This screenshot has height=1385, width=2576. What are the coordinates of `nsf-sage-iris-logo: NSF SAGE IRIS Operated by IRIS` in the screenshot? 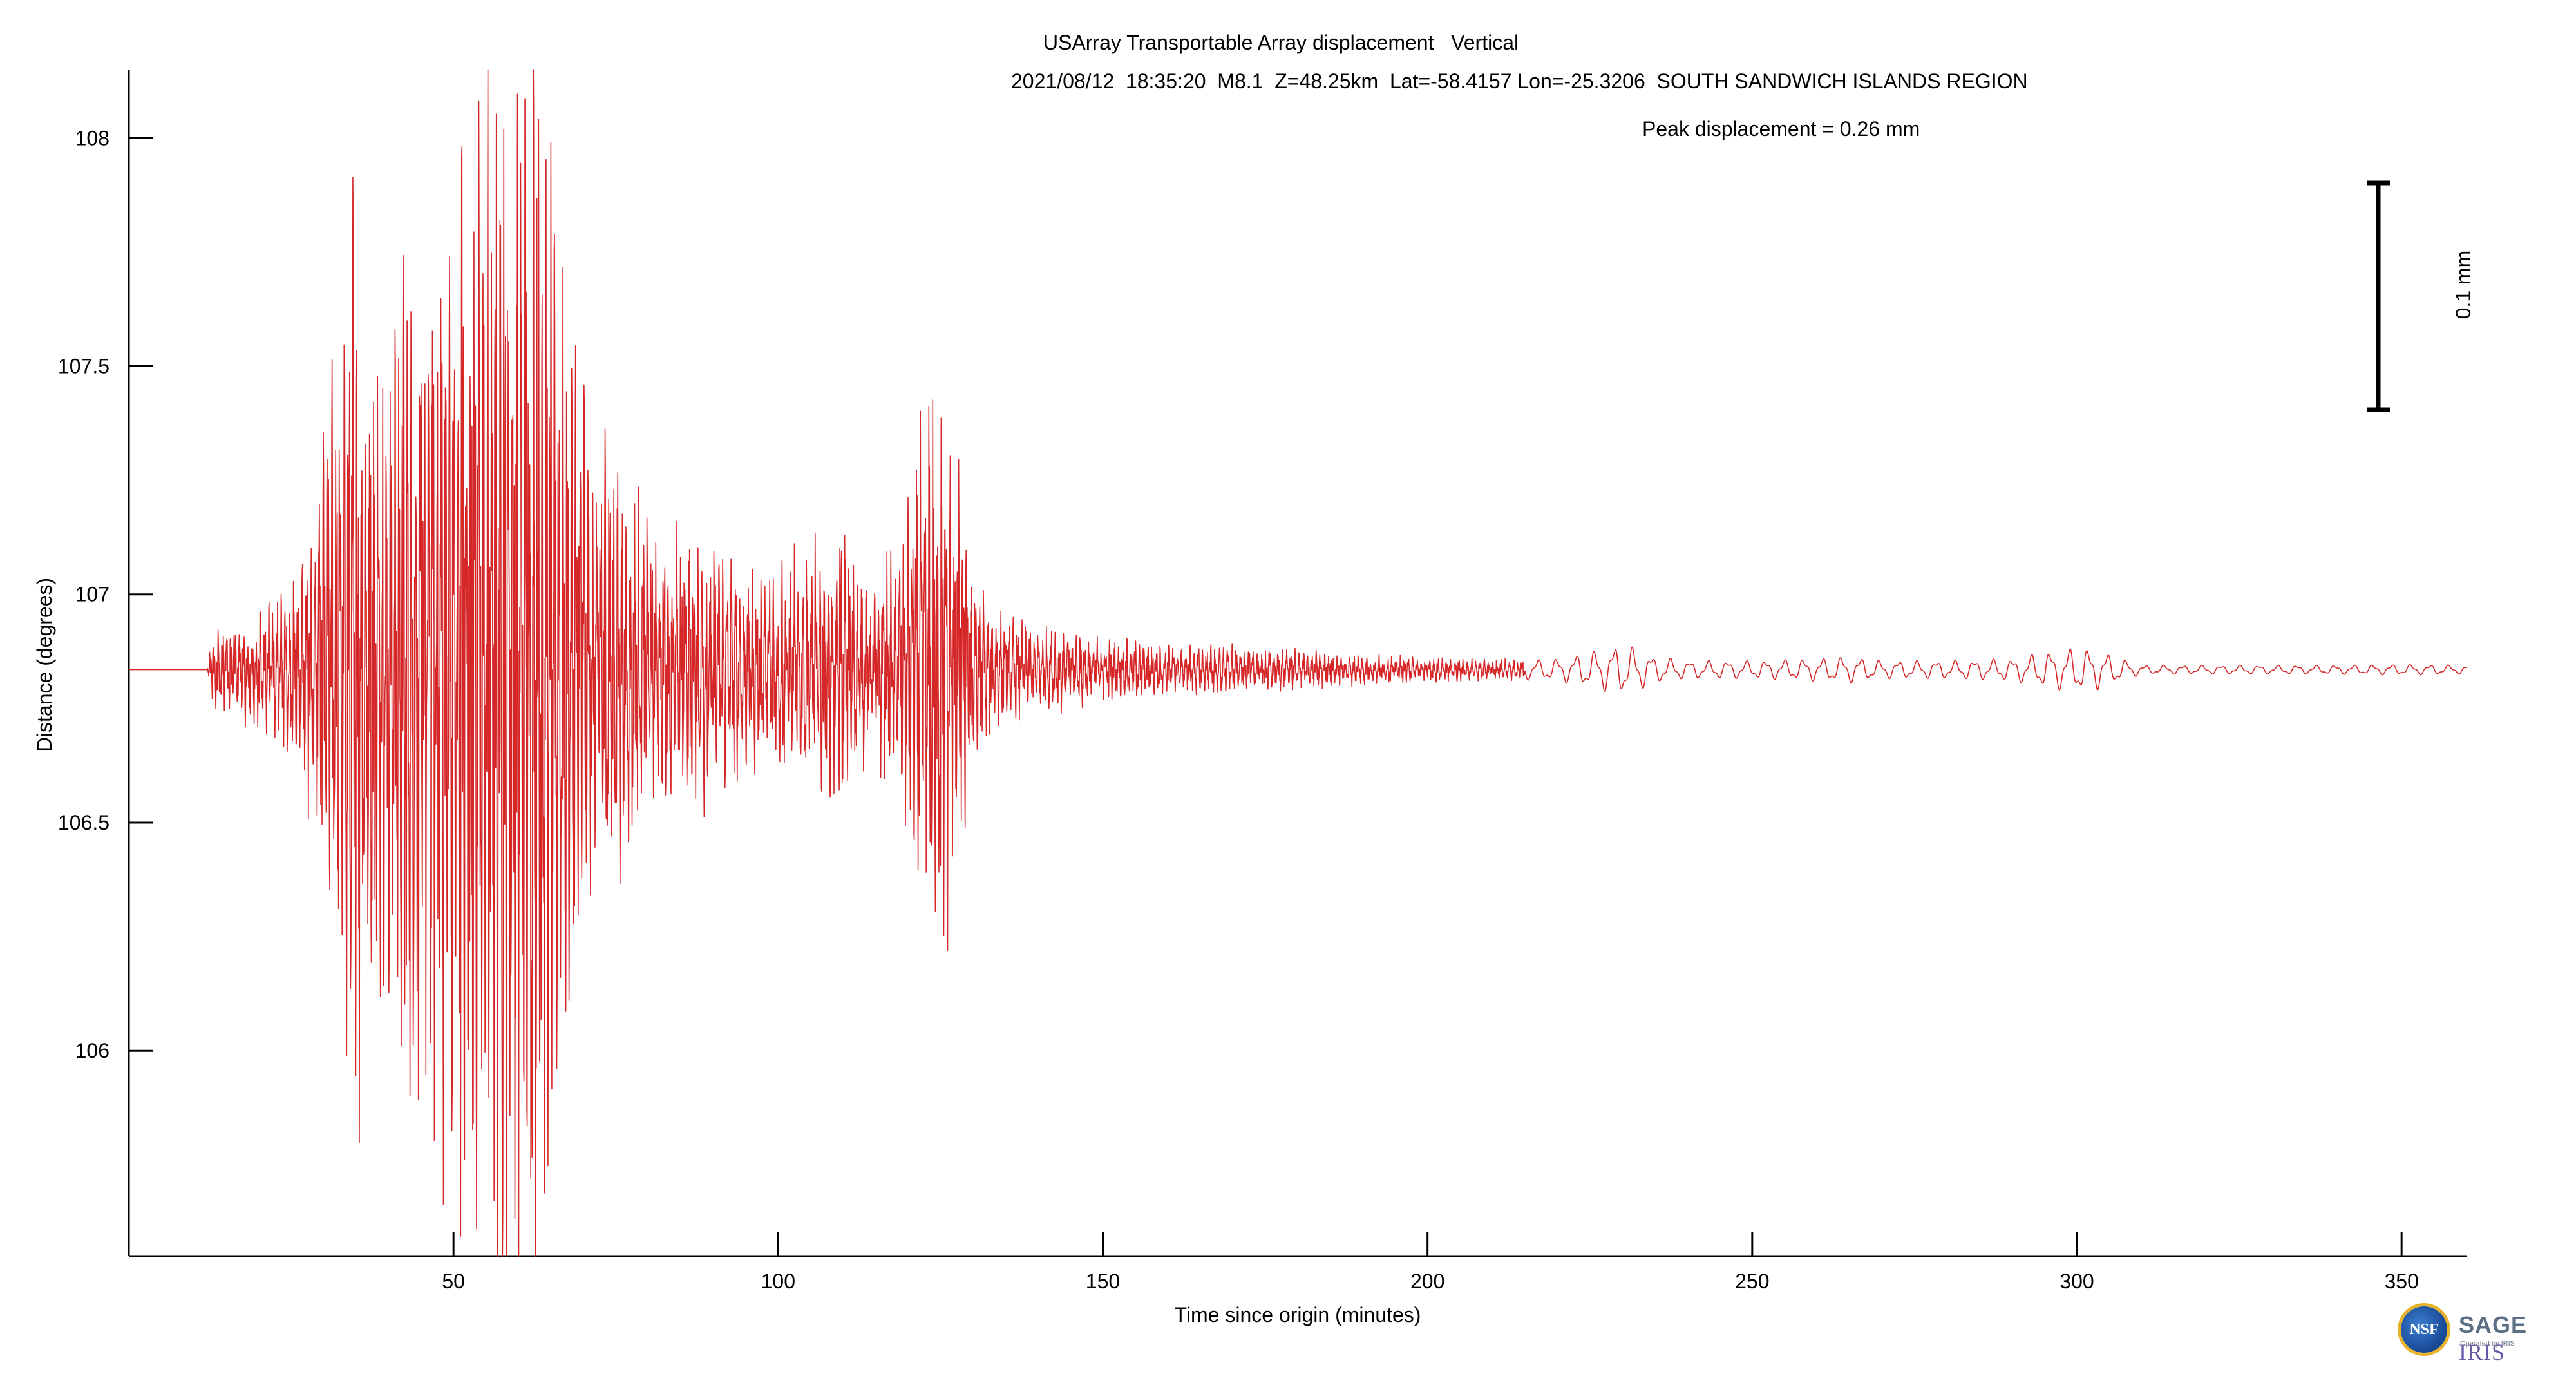 It's located at (2485, 1334).